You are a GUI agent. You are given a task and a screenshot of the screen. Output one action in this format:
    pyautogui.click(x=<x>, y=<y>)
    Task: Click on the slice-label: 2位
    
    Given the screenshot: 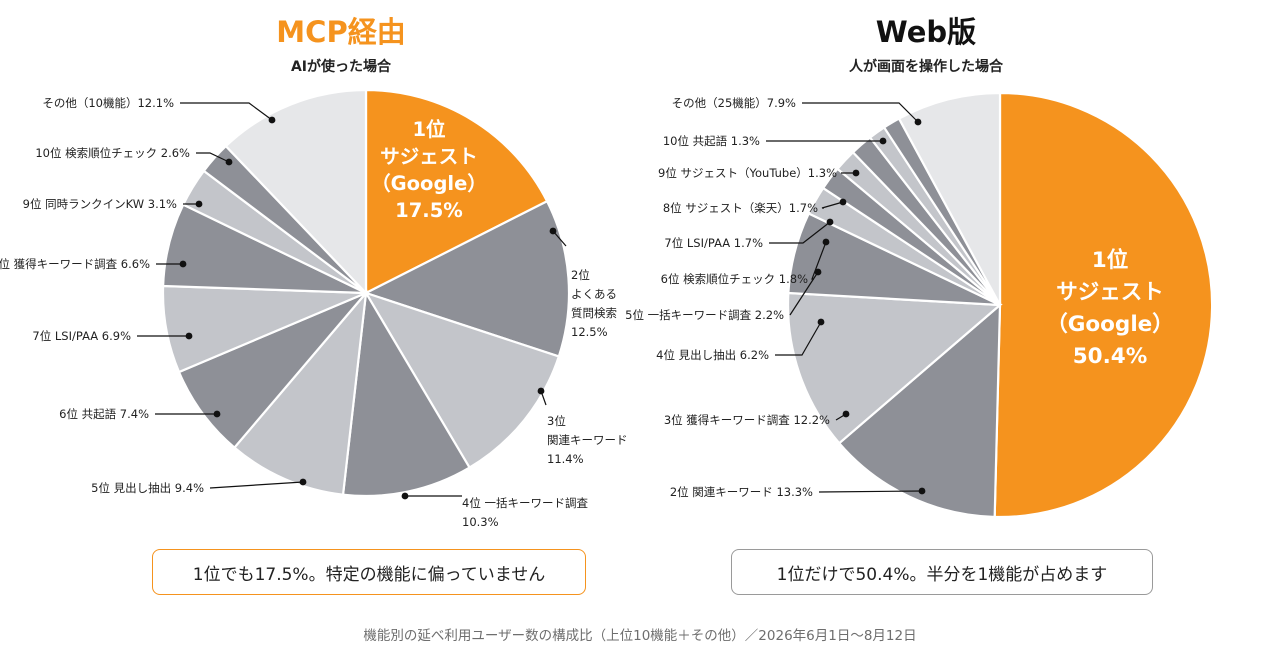 What is the action you would take?
    pyautogui.click(x=580, y=275)
    